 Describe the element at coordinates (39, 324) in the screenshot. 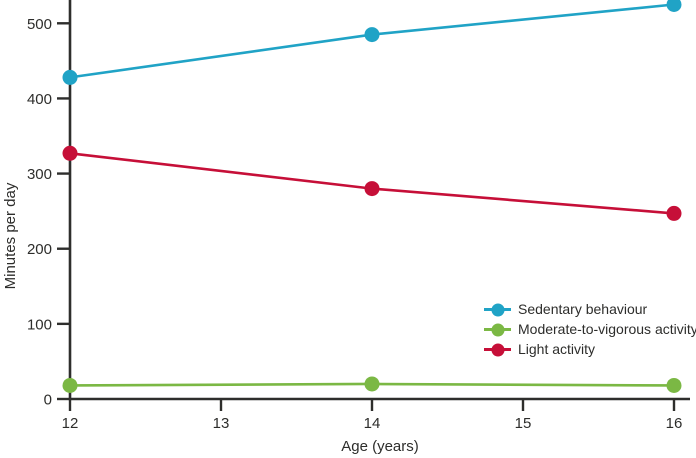

I see `y-tick-label: 100` at that location.